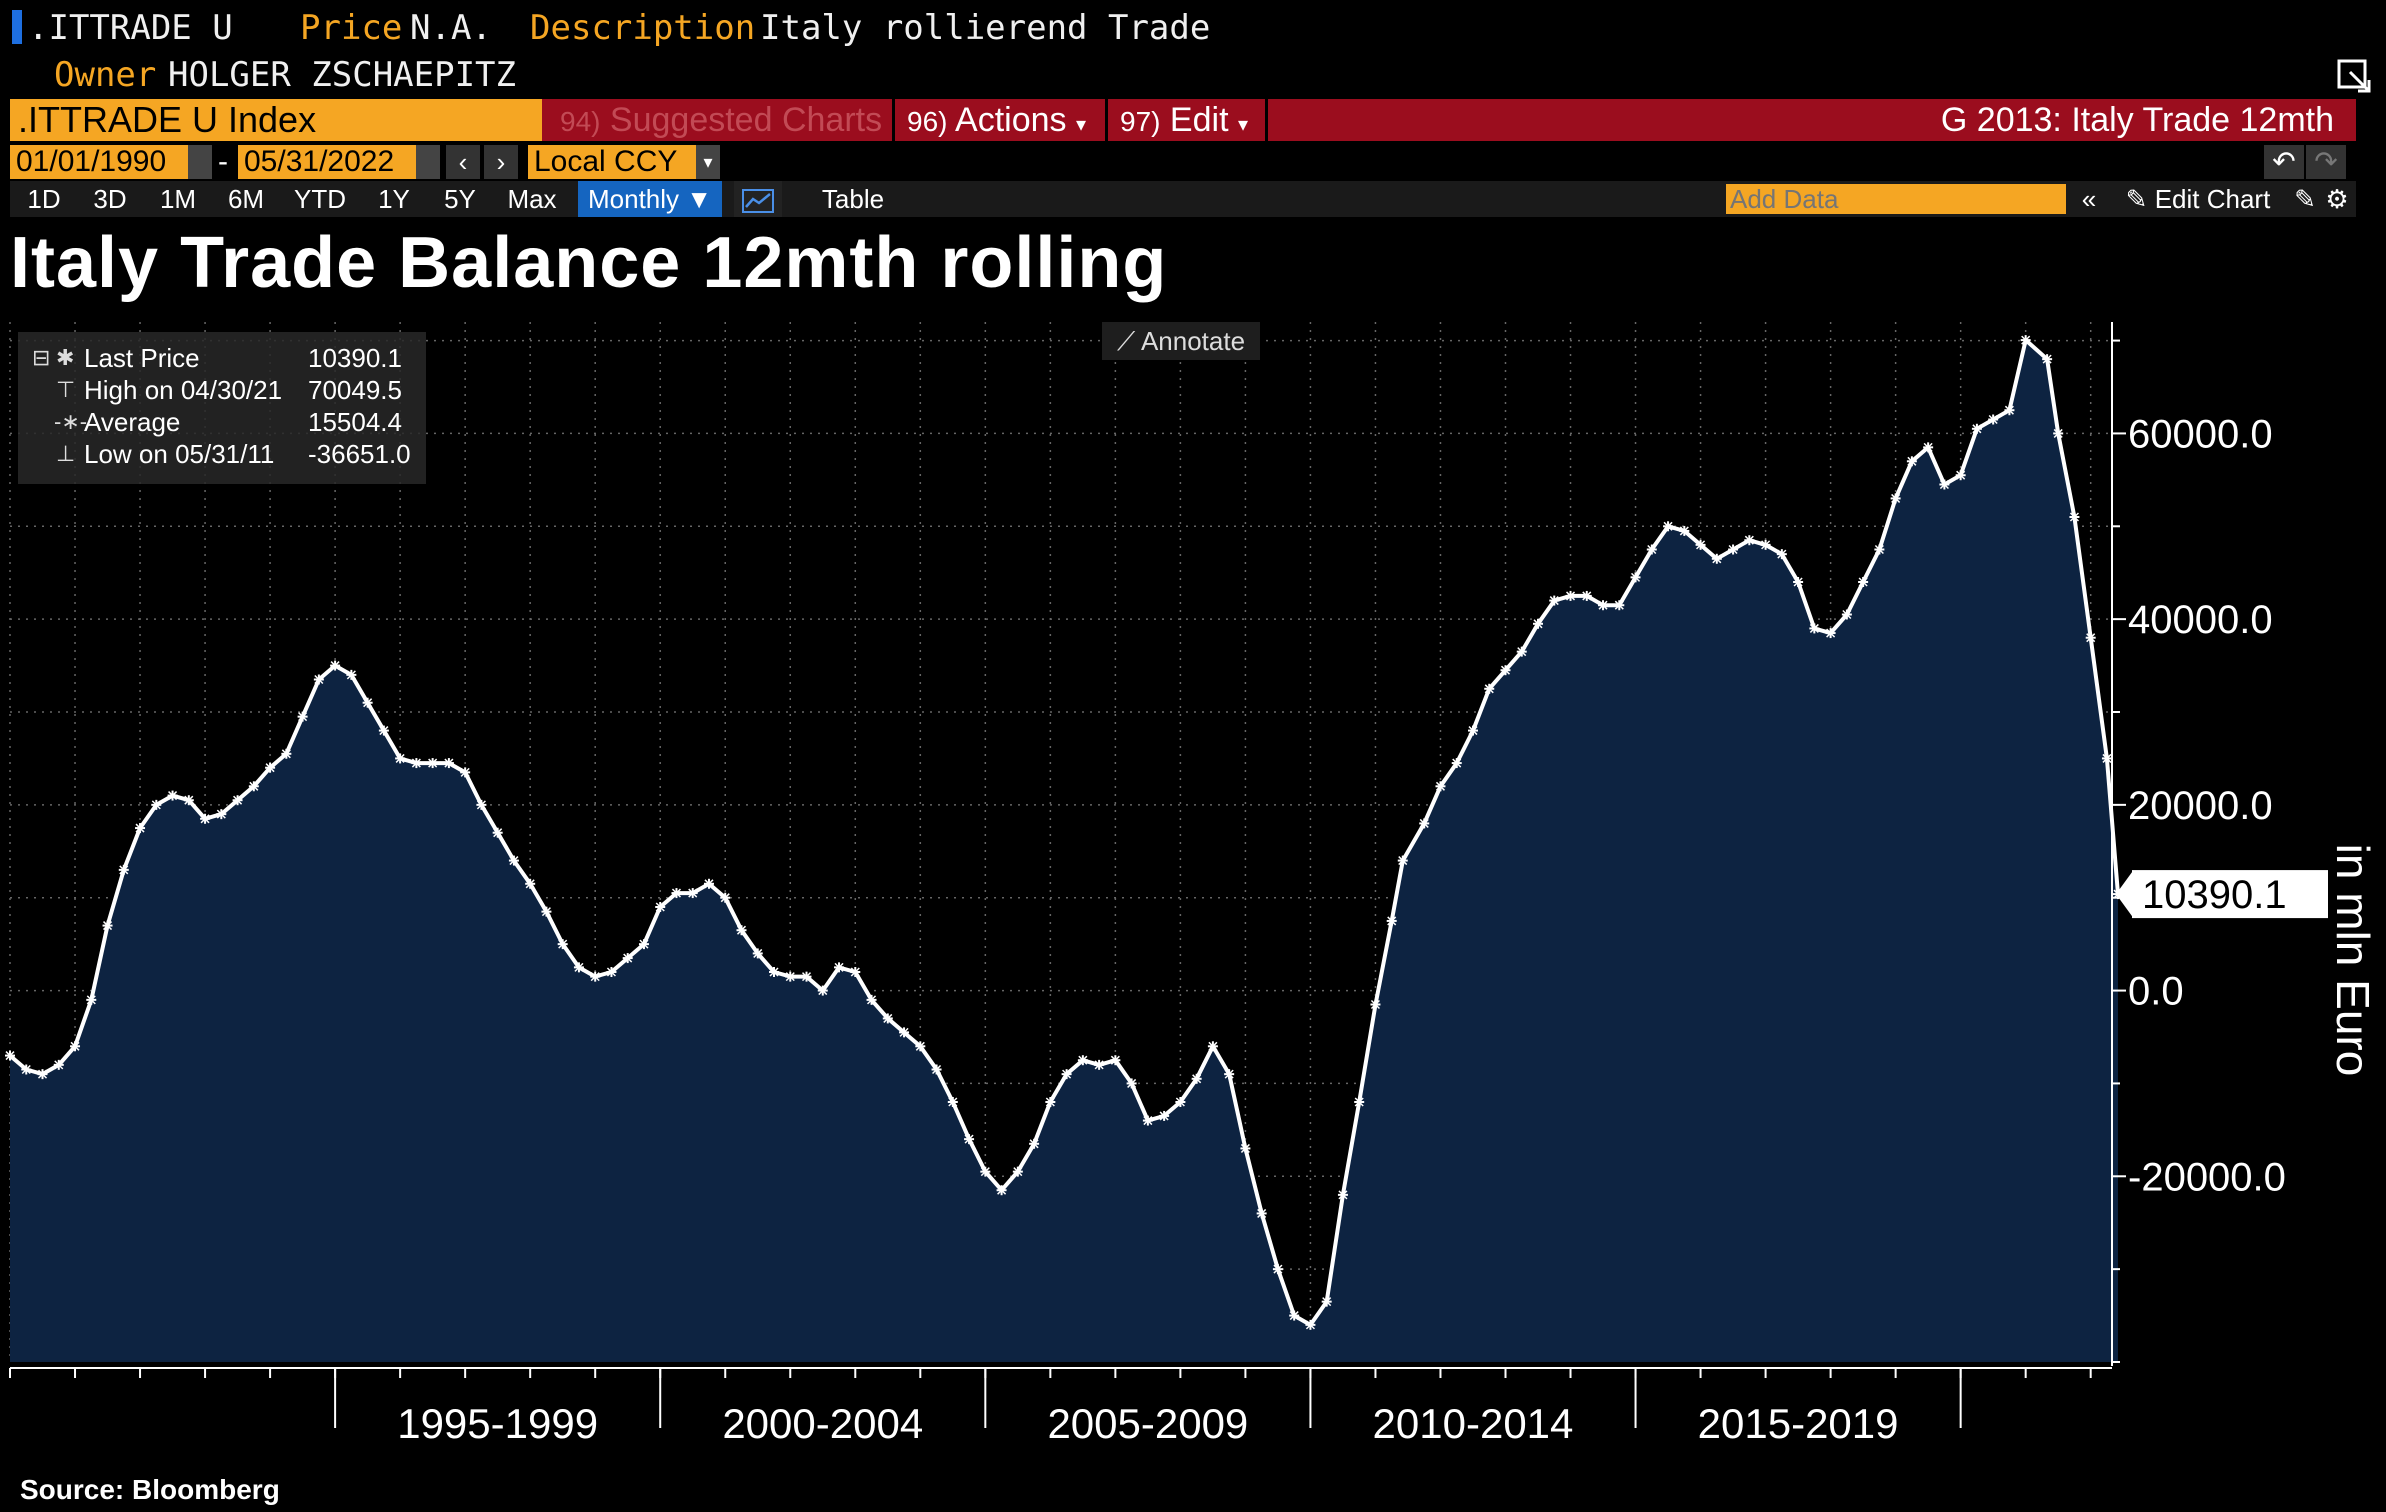 This screenshot has width=2386, height=1512. What do you see at coordinates (327, 162) in the screenshot?
I see `end-date-field: 05/31/2022` at bounding box center [327, 162].